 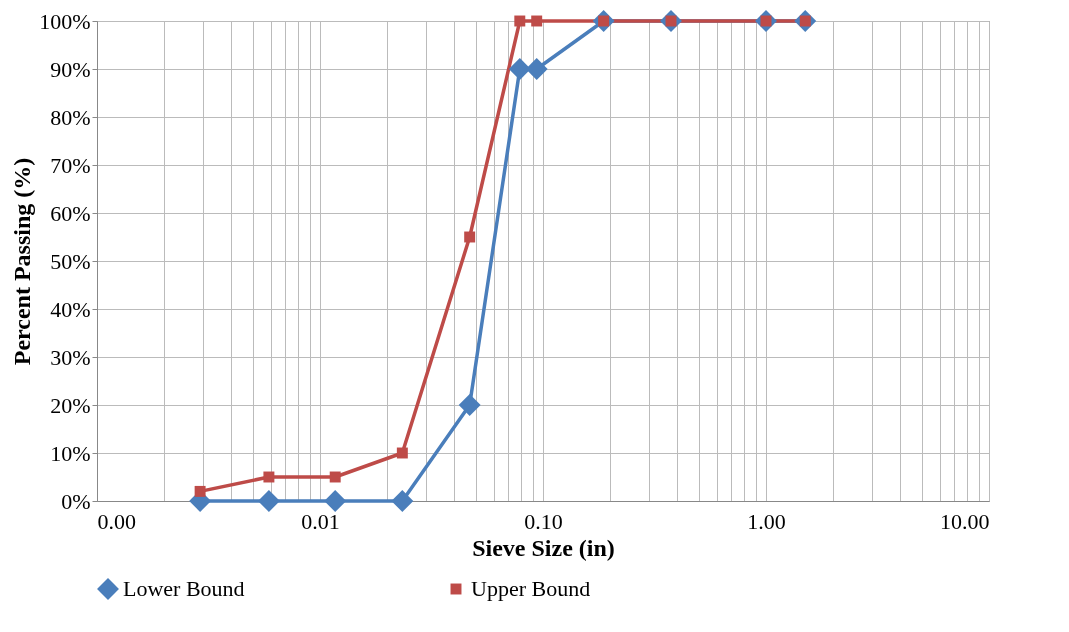 I want to click on x-axis-title: Sieve Size (in), so click(x=543, y=547).